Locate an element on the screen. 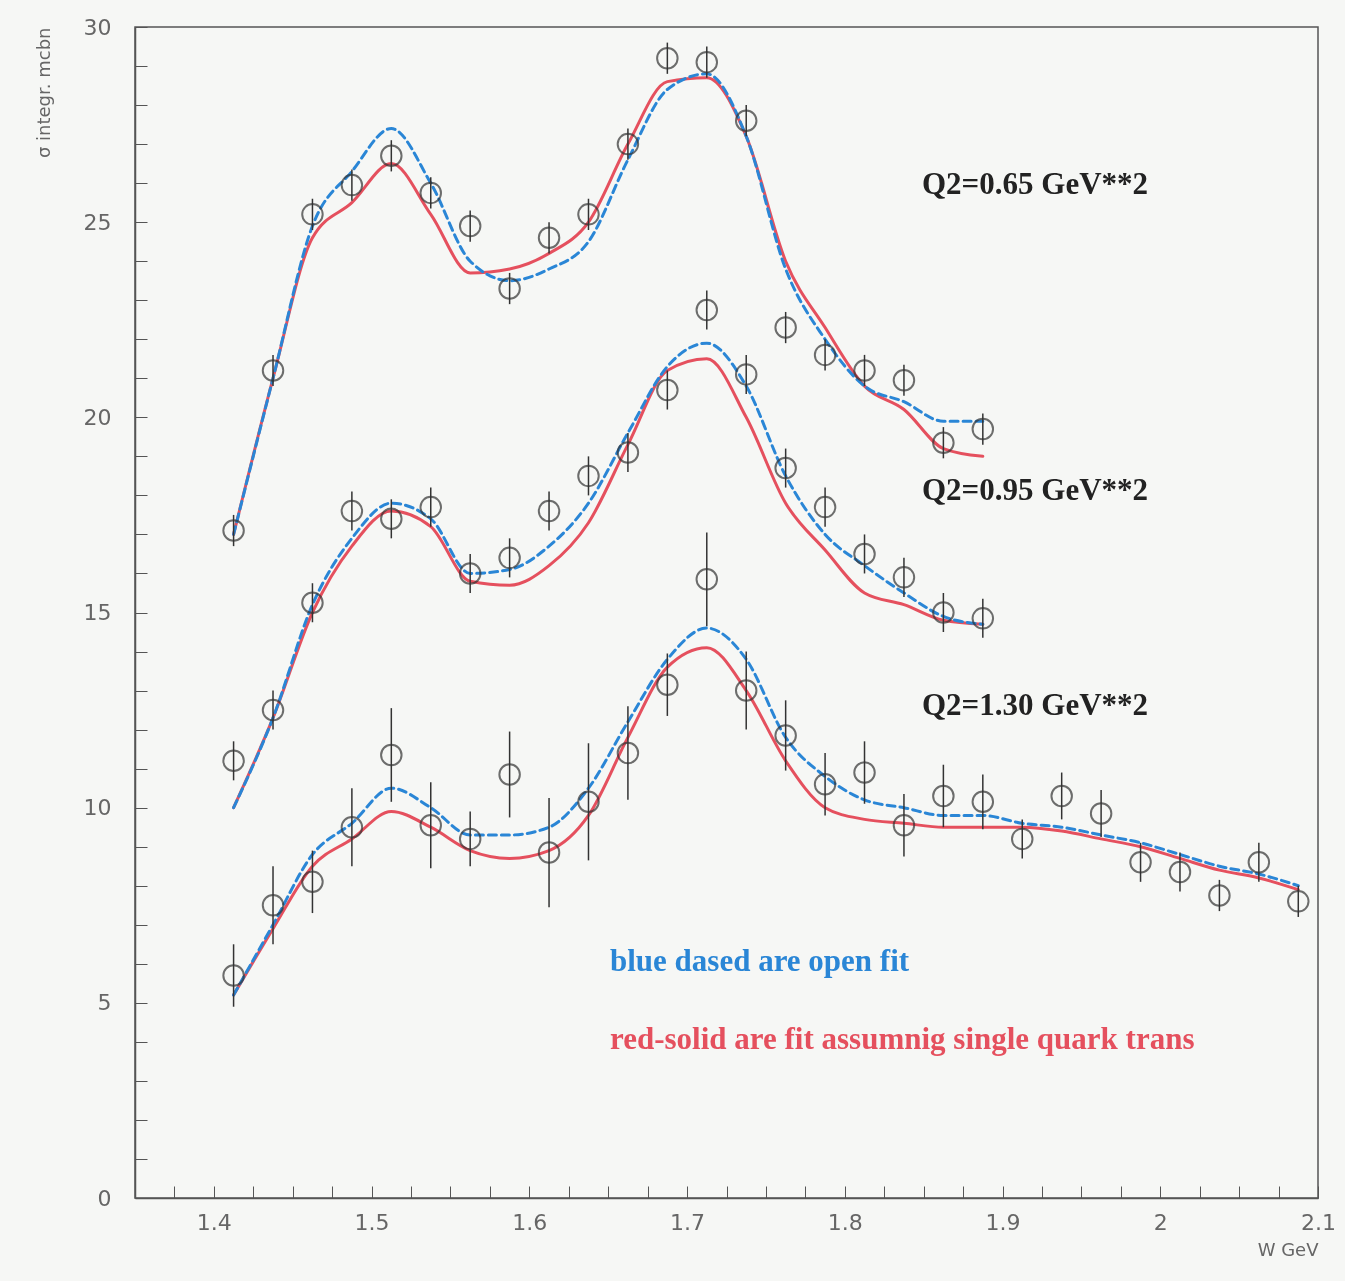 This screenshot has height=1281, width=1345. annotation: red-solid are fit assumnig single quark trans is located at coordinates (902, 1038).